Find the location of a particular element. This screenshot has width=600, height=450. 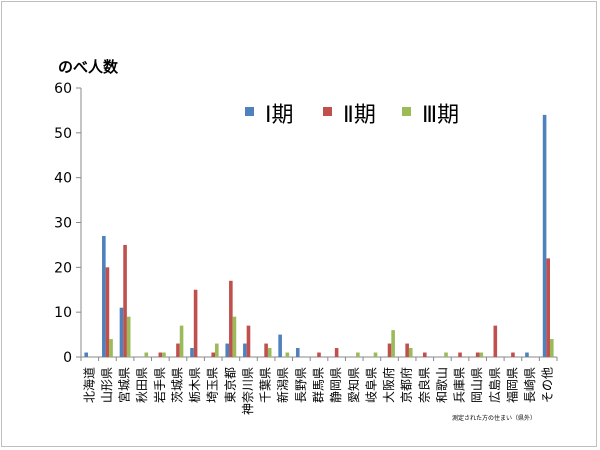

category-label: 静岡県 is located at coordinates (336, 385).